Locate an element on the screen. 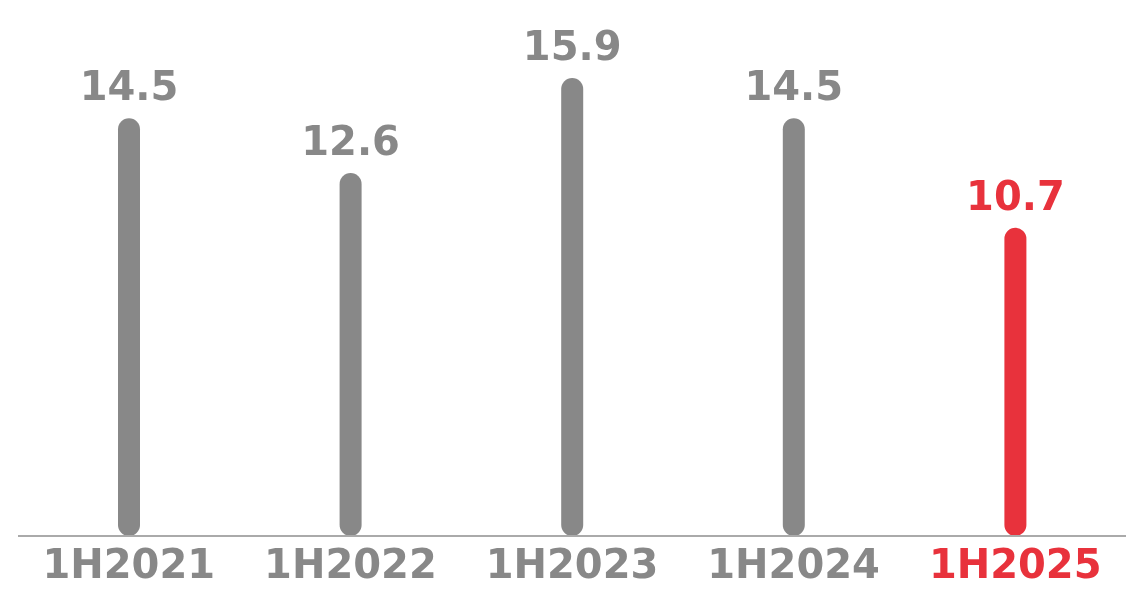  data-label: 10.7 is located at coordinates (1015, 195).